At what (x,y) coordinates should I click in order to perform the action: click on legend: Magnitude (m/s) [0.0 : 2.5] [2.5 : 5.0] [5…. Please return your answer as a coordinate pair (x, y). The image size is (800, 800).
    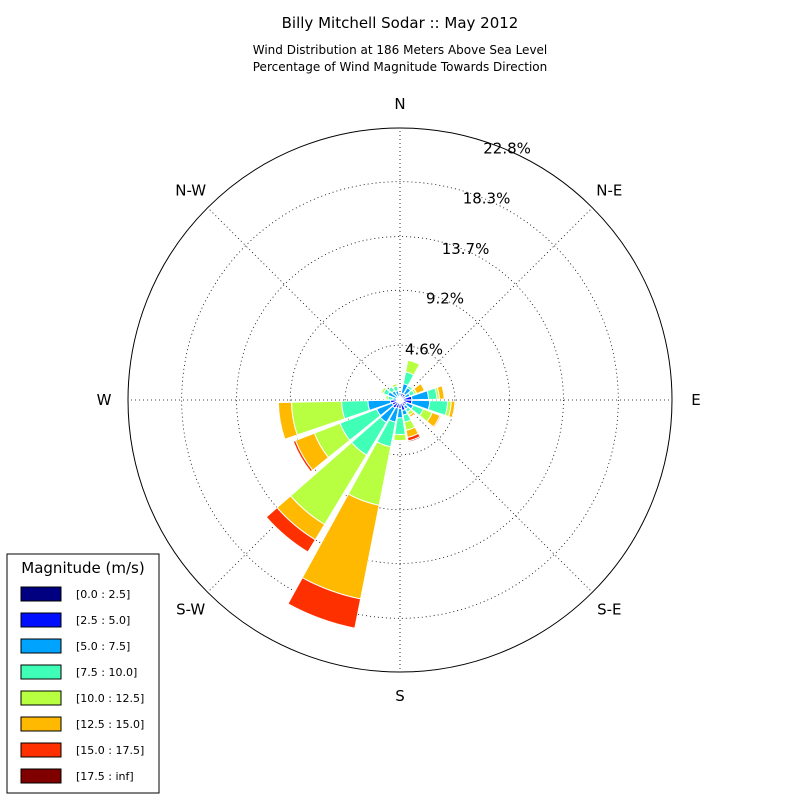
    Looking at the image, I should click on (83, 673).